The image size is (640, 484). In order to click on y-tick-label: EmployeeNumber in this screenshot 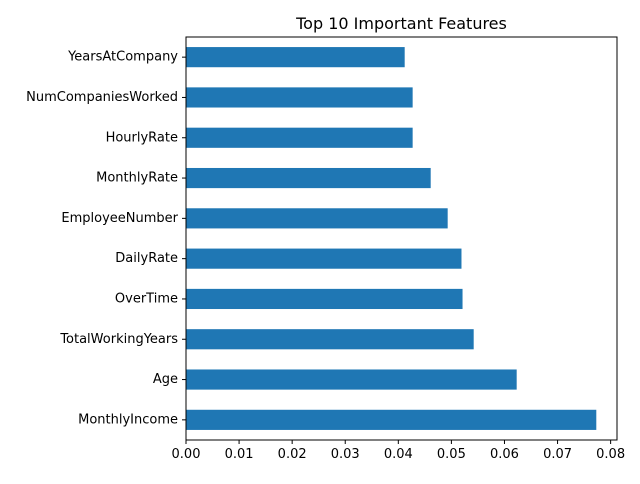, I will do `click(119, 218)`.